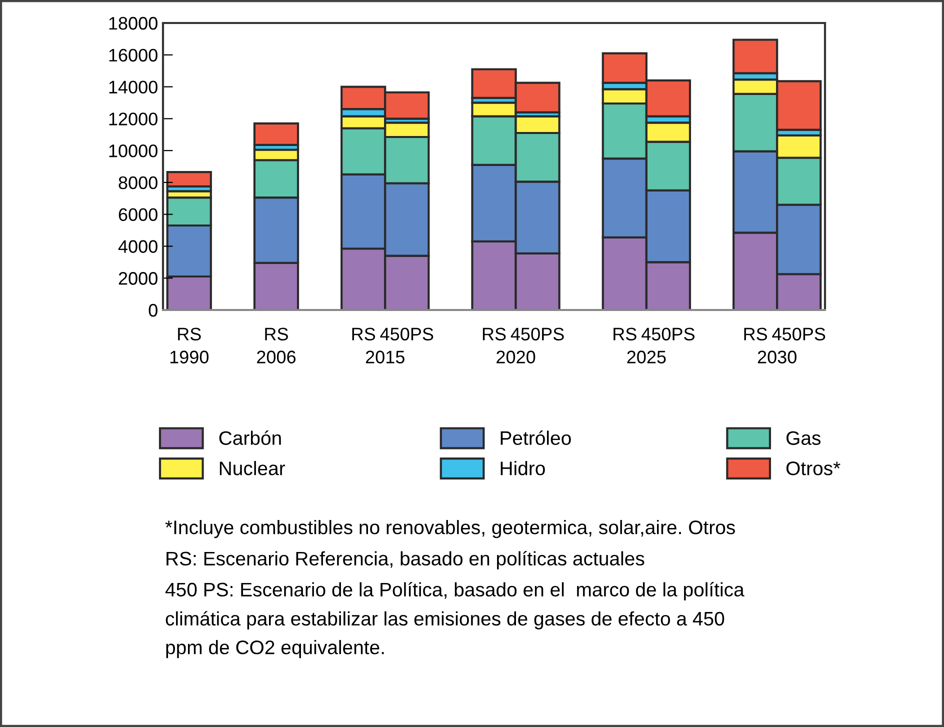 The image size is (944, 727). I want to click on y-tick-label: 2000, so click(138, 278).